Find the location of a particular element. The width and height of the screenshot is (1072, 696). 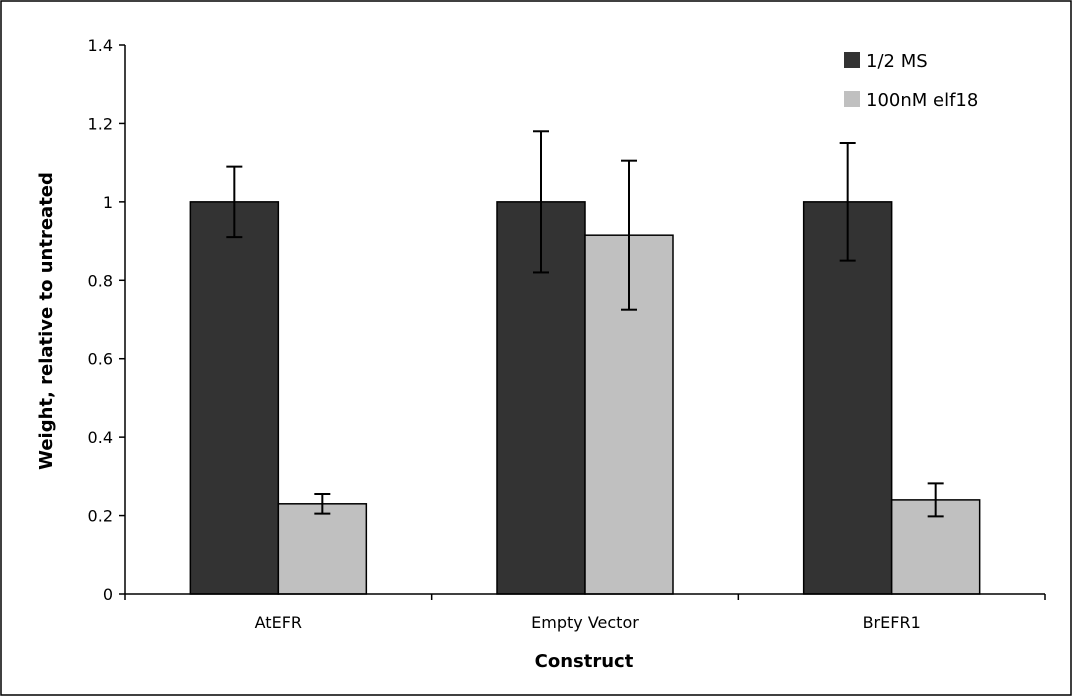

y-tick-label: 0.8 is located at coordinates (100, 280).